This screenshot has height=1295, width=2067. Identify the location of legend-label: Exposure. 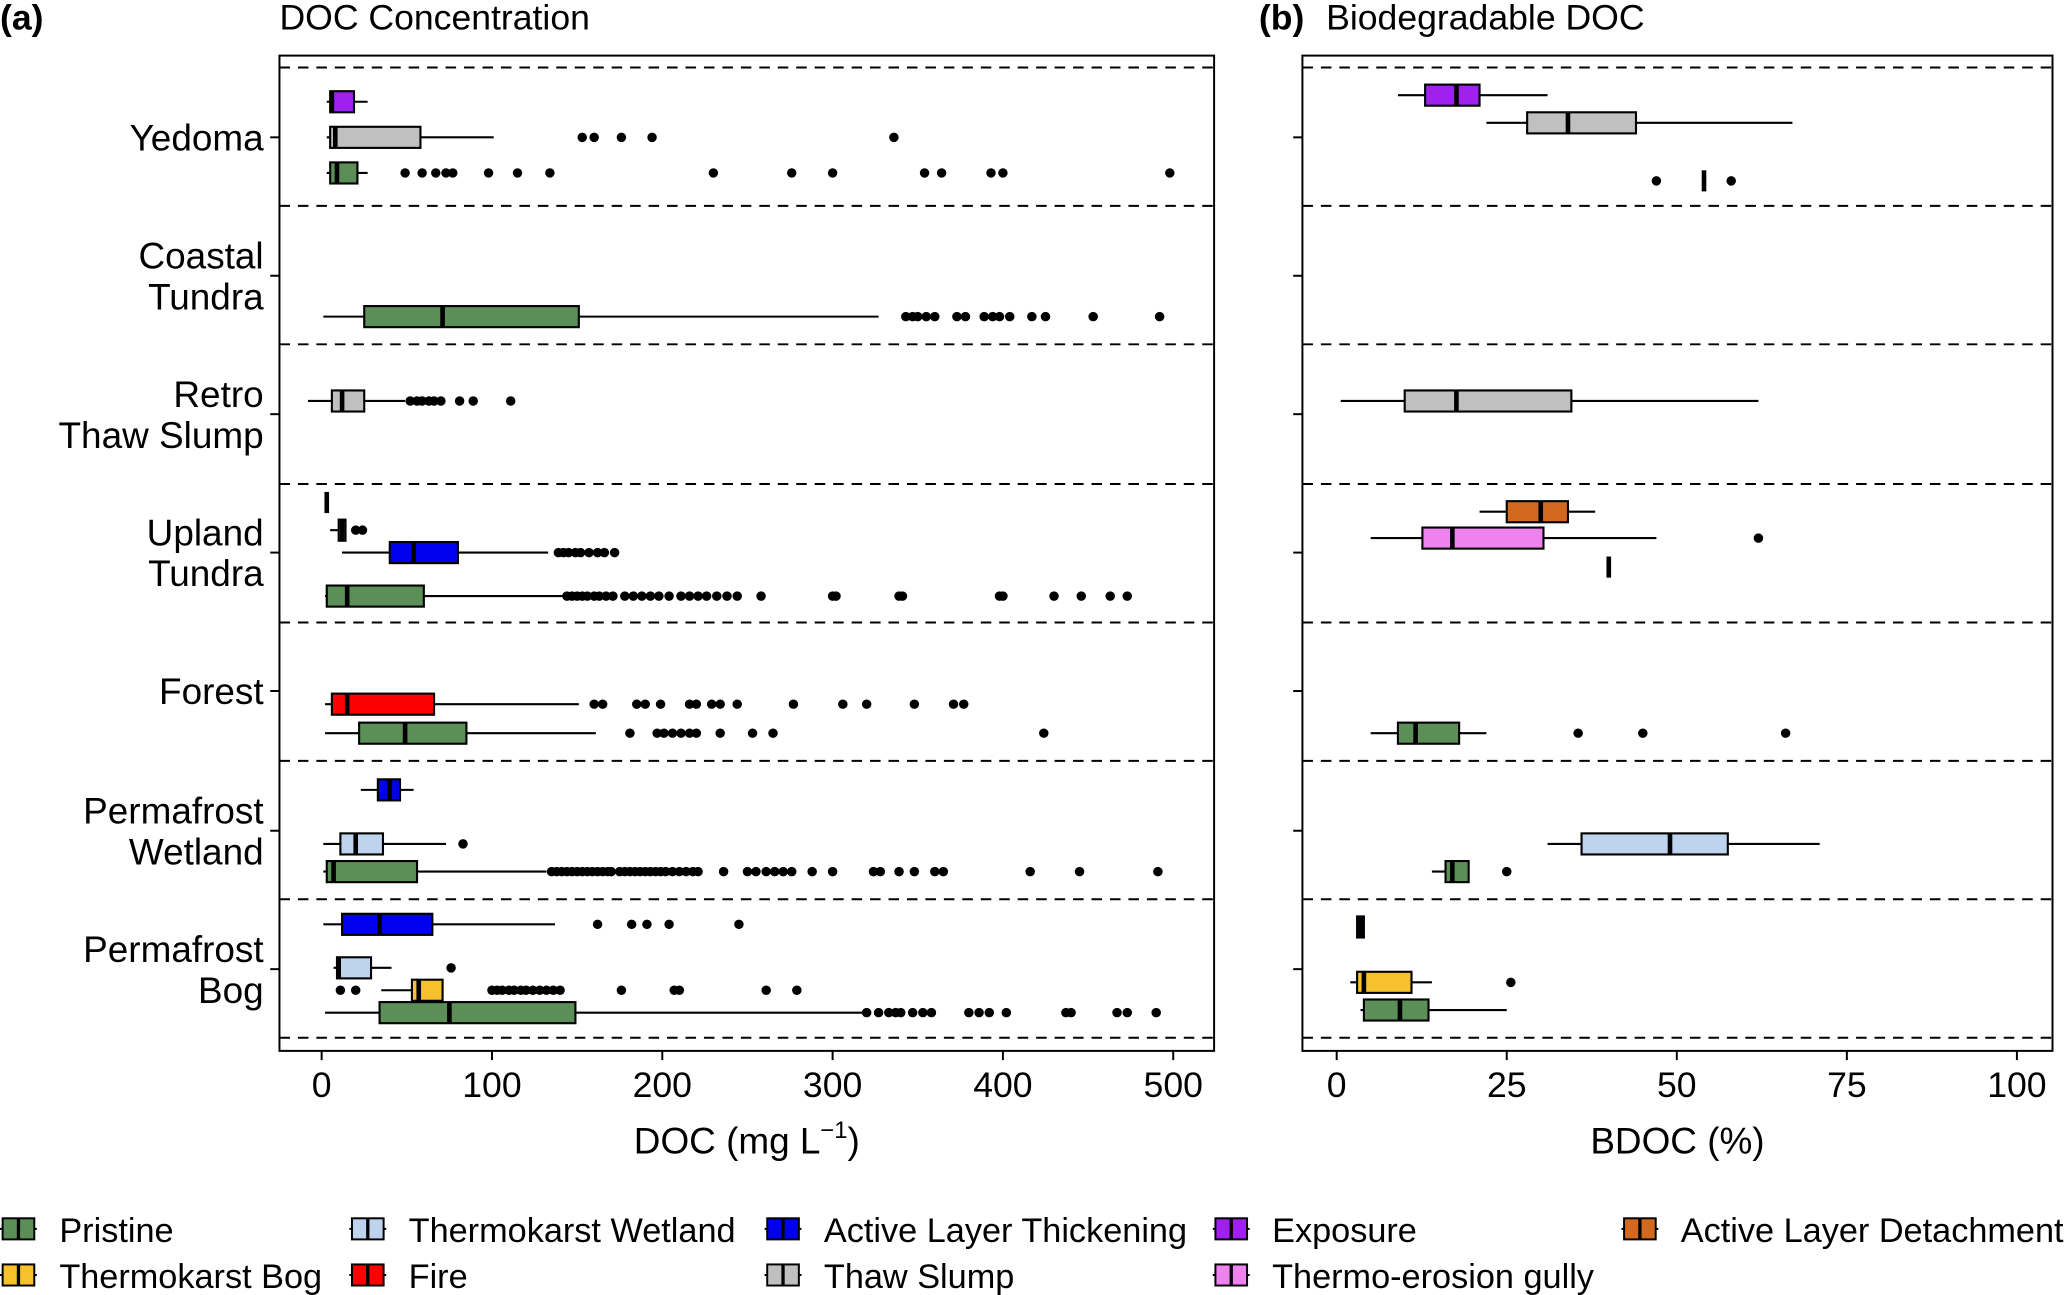
(1344, 1231).